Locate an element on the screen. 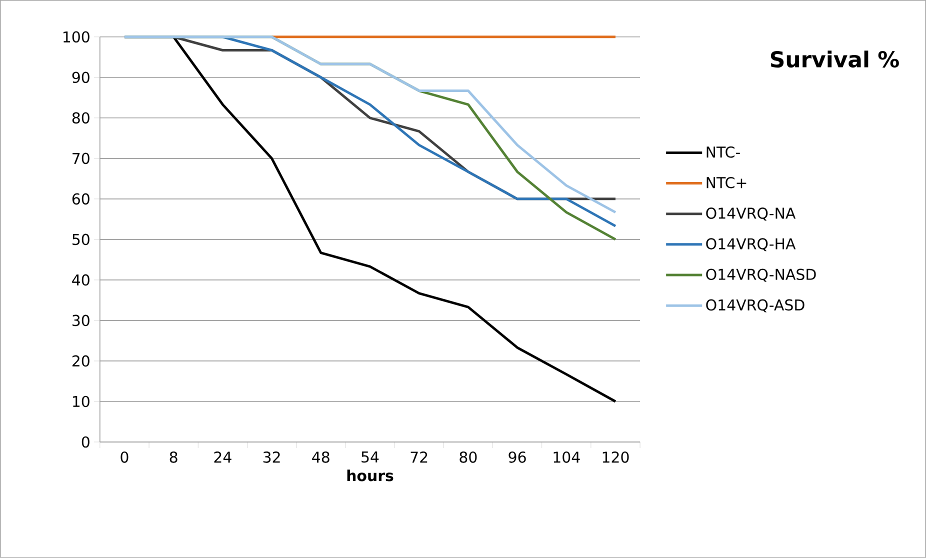 This screenshot has width=926, height=558. y-tick-label: 80 is located at coordinates (81, 118).